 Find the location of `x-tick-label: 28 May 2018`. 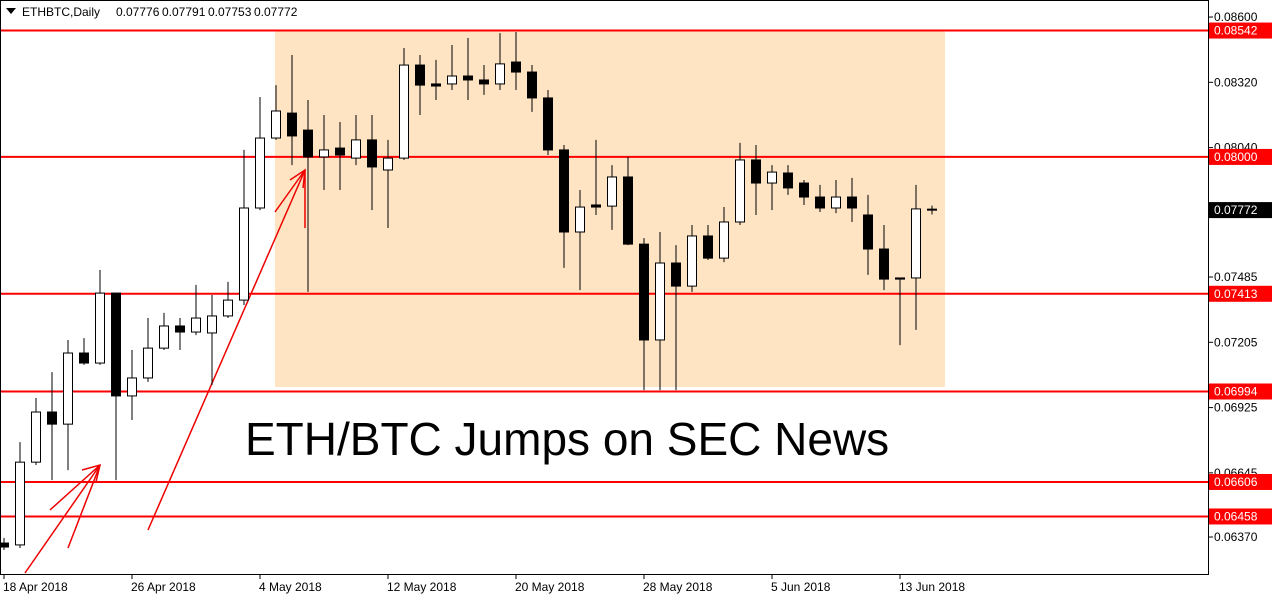

x-tick-label: 28 May 2018 is located at coordinates (678, 587).